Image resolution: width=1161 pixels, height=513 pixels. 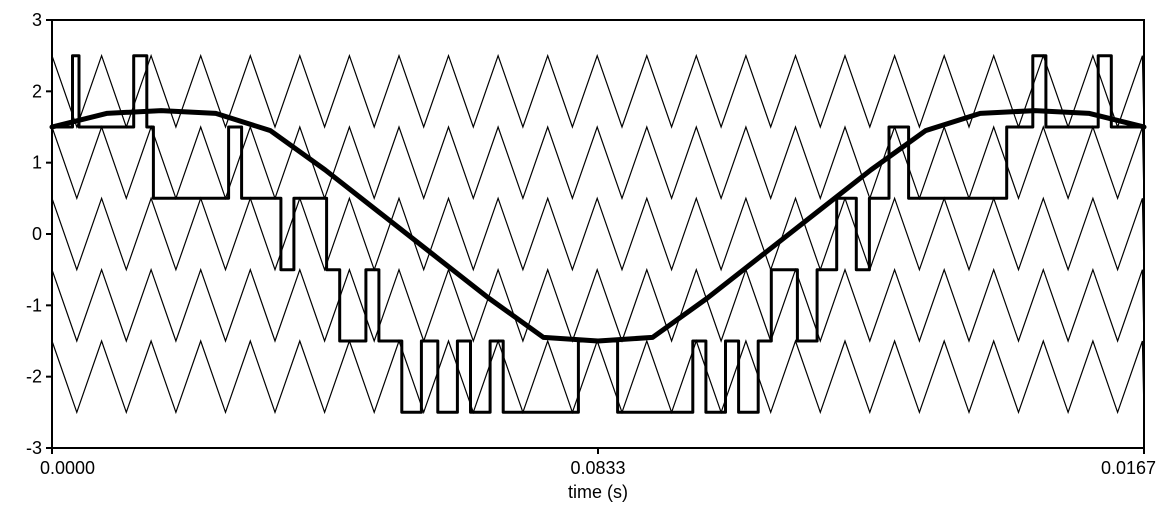 What do you see at coordinates (67, 468) in the screenshot?
I see `x-tick-label: 0.0000` at bounding box center [67, 468].